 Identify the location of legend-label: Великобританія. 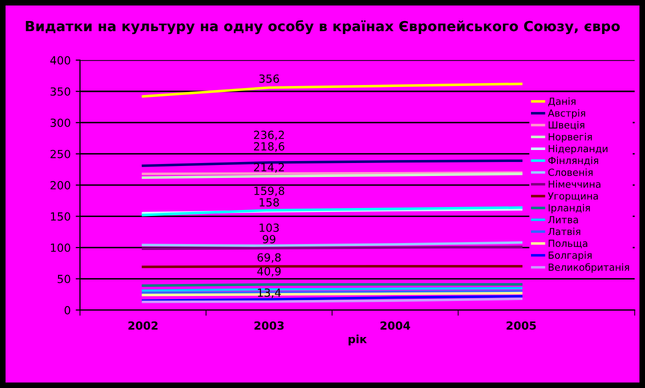
(588, 268).